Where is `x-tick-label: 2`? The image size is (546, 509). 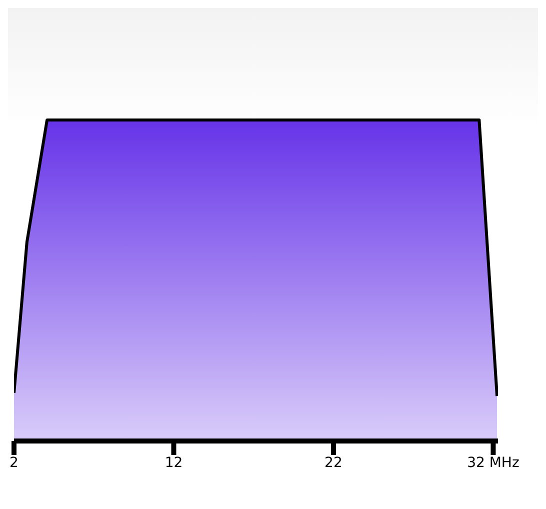 x-tick-label: 2 is located at coordinates (14, 462).